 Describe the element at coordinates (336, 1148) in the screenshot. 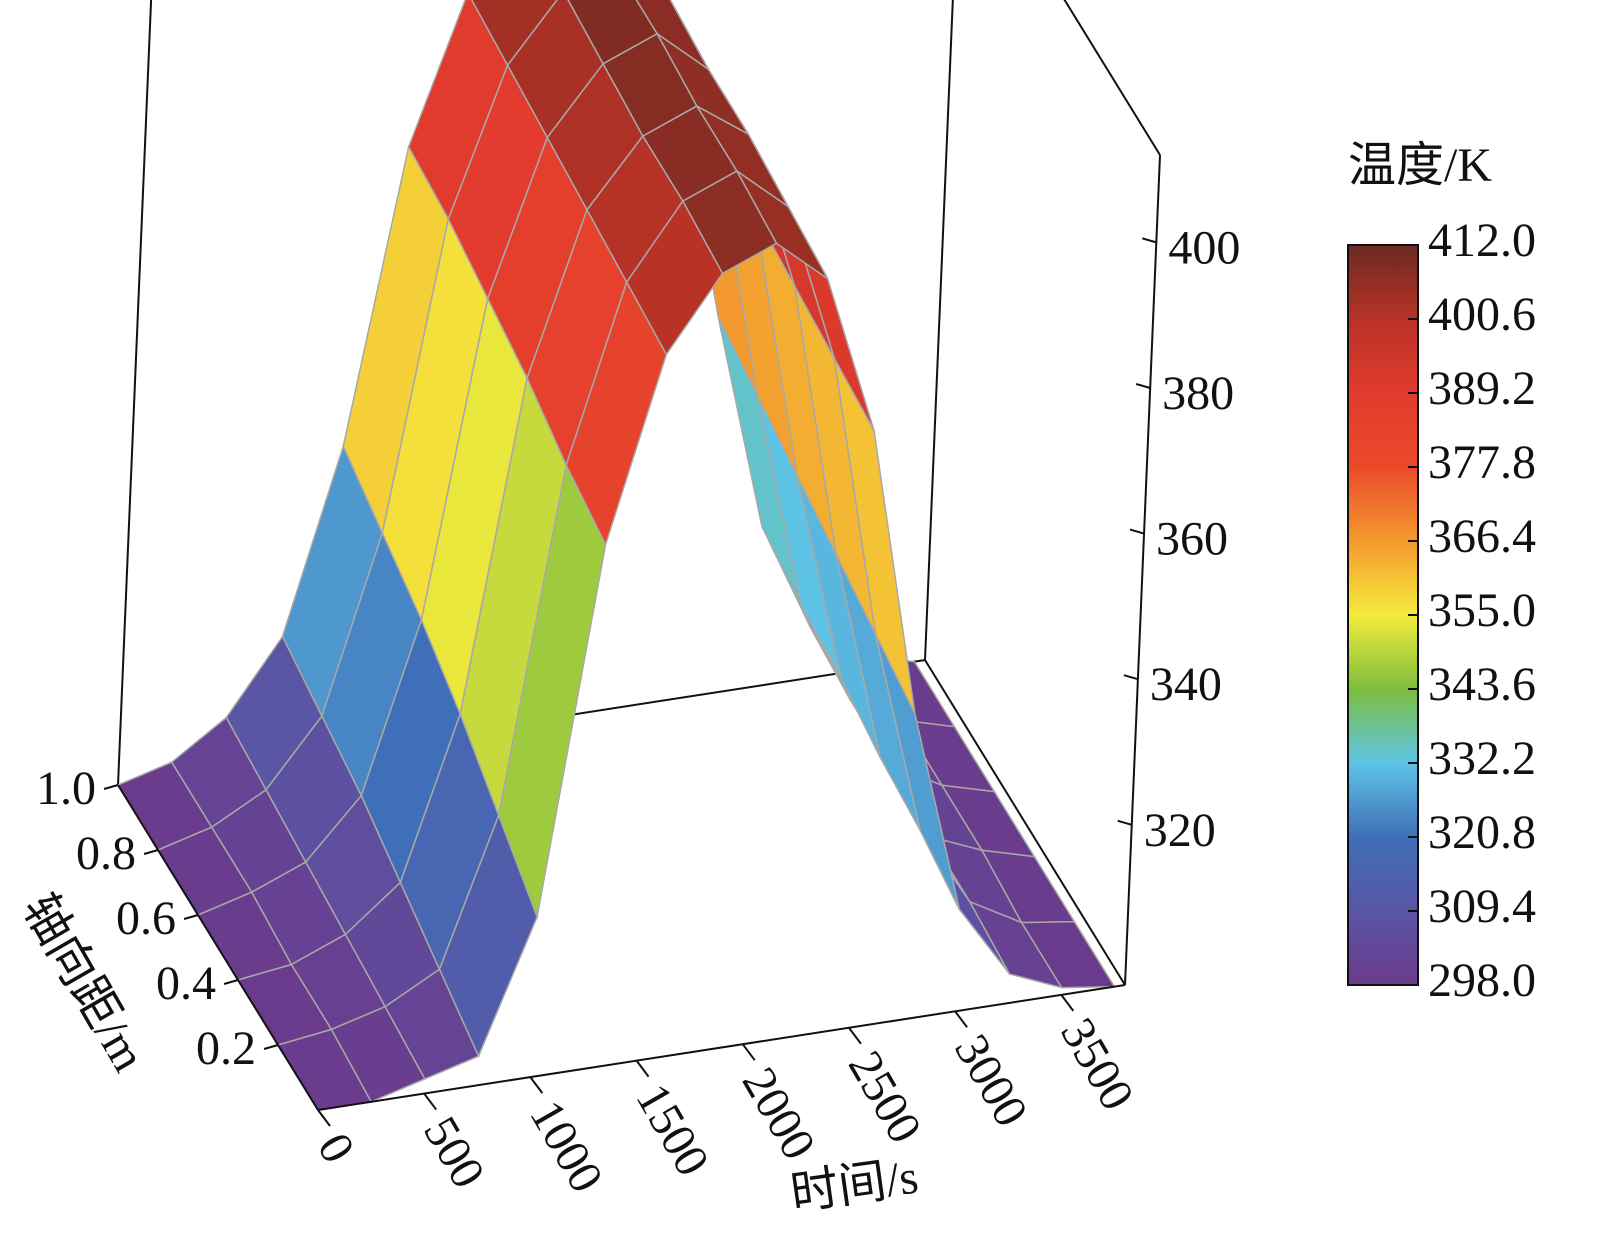

I see `x-tick-label: 0` at that location.